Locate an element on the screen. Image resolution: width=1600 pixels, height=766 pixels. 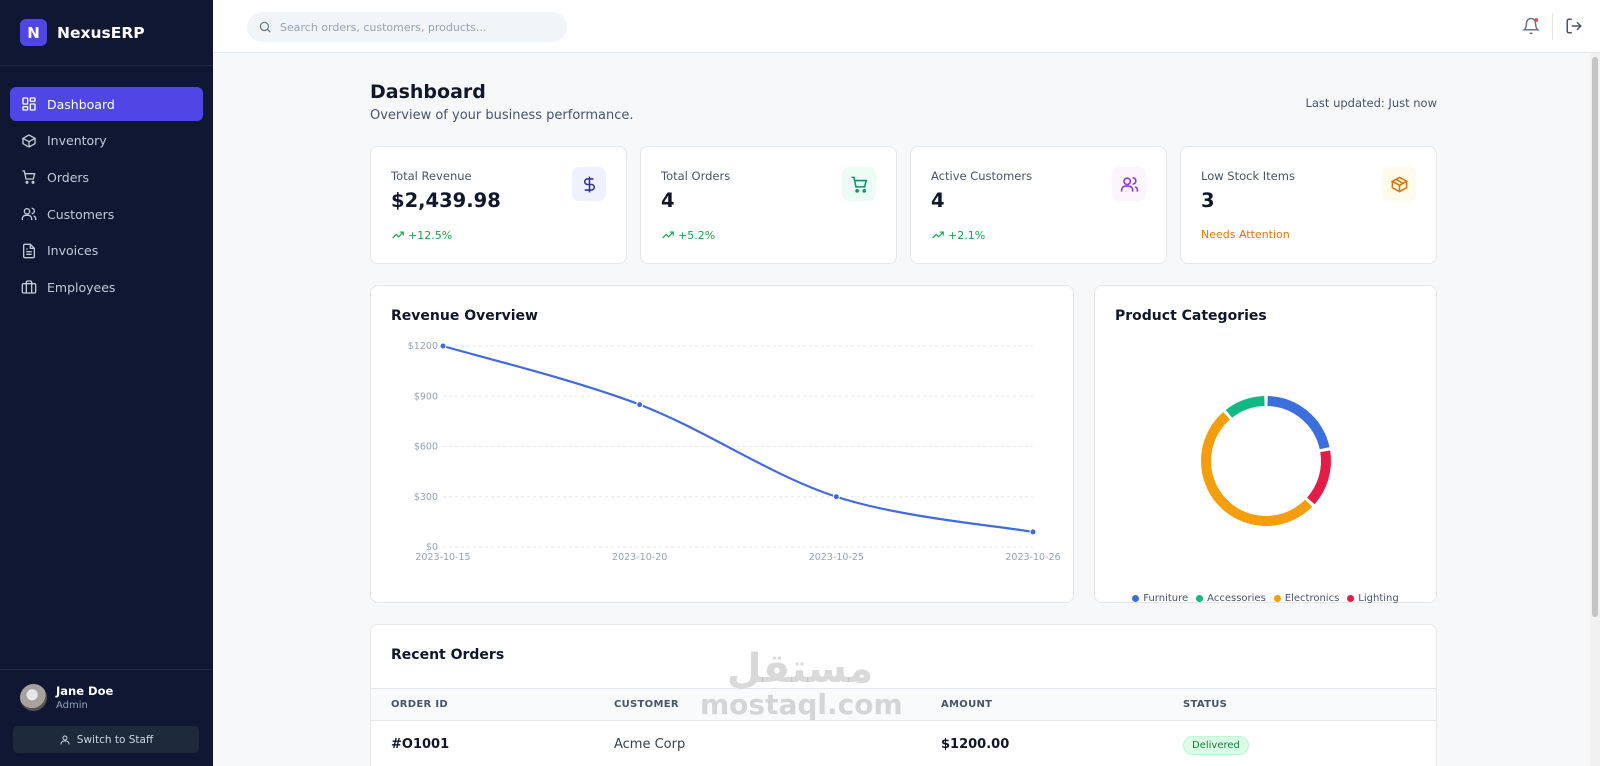
column-header: CUSTOMER is located at coordinates (646, 704).